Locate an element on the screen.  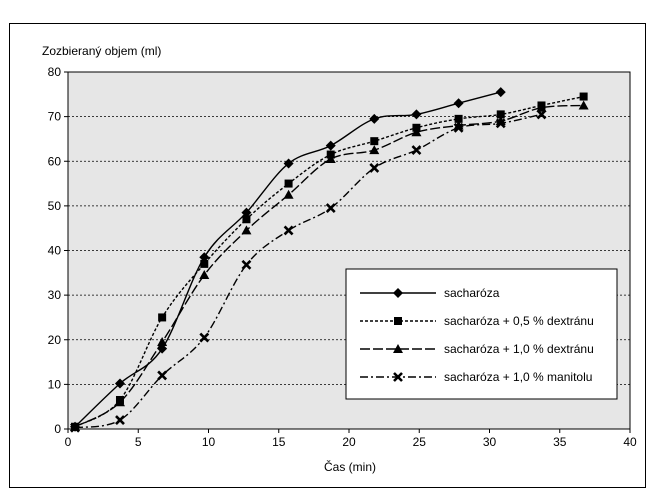
legend-label: sacharóza is located at coordinates (472, 293).